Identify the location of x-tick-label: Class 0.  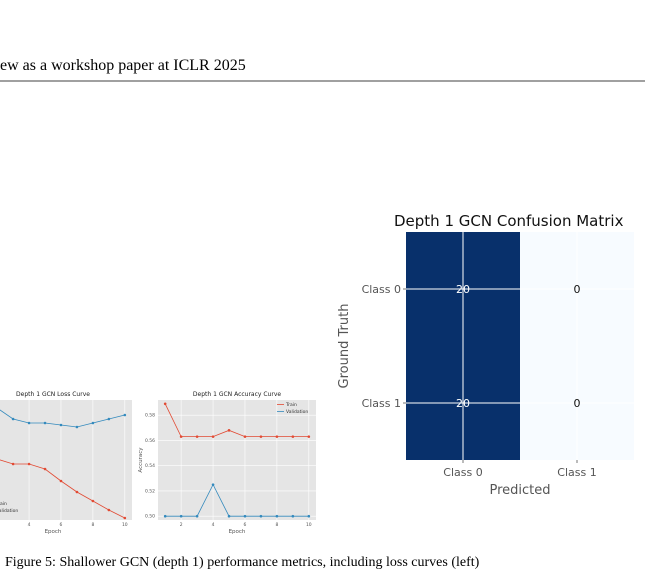
(462, 472).